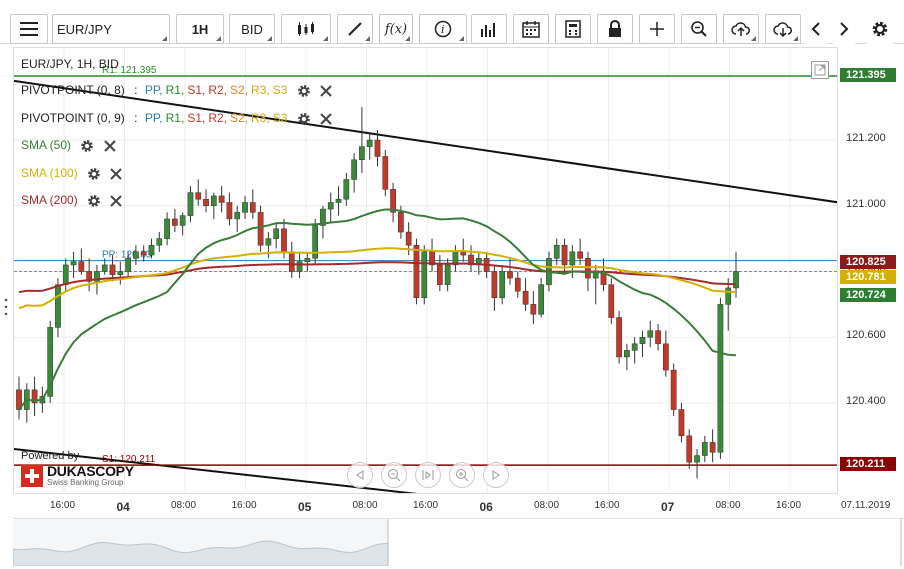 The height and width of the screenshot is (569, 904). I want to click on sma50-legend: SMA (50), so click(68, 145).